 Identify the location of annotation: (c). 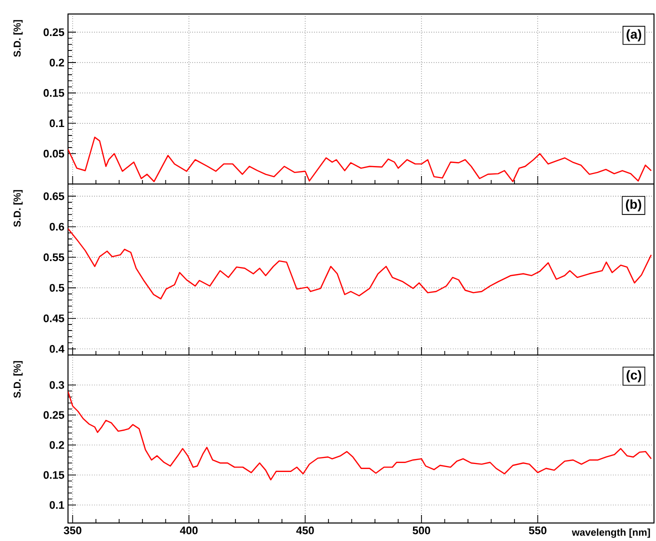
(634, 376).